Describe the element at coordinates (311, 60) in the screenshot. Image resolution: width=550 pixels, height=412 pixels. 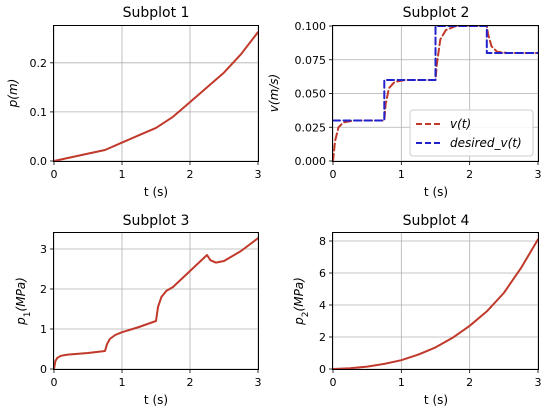
I see `y-tick-label: 0.075` at that location.